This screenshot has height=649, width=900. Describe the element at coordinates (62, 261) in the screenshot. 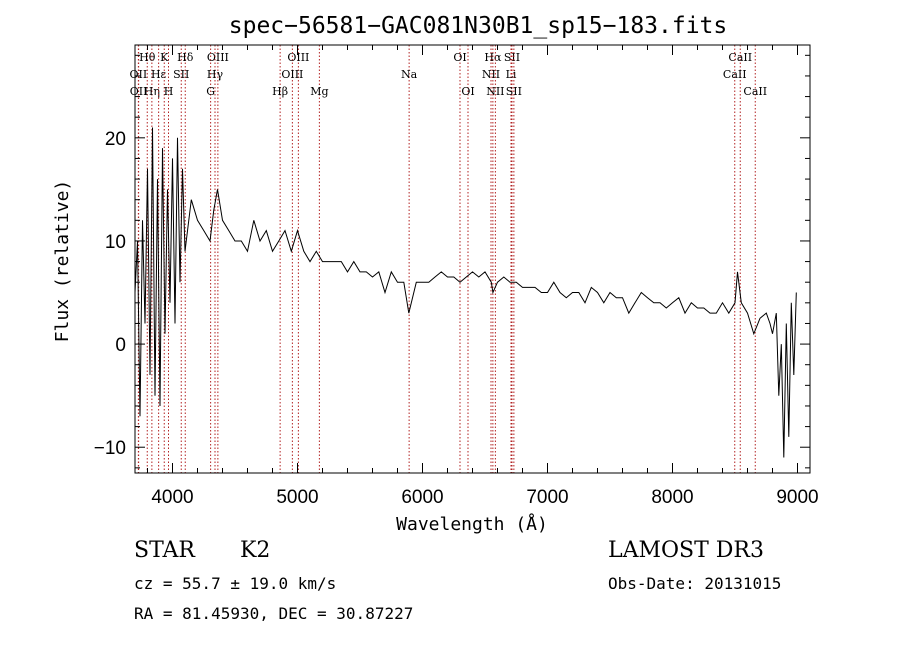

I see `y-axis-label: Flux (relative)` at that location.